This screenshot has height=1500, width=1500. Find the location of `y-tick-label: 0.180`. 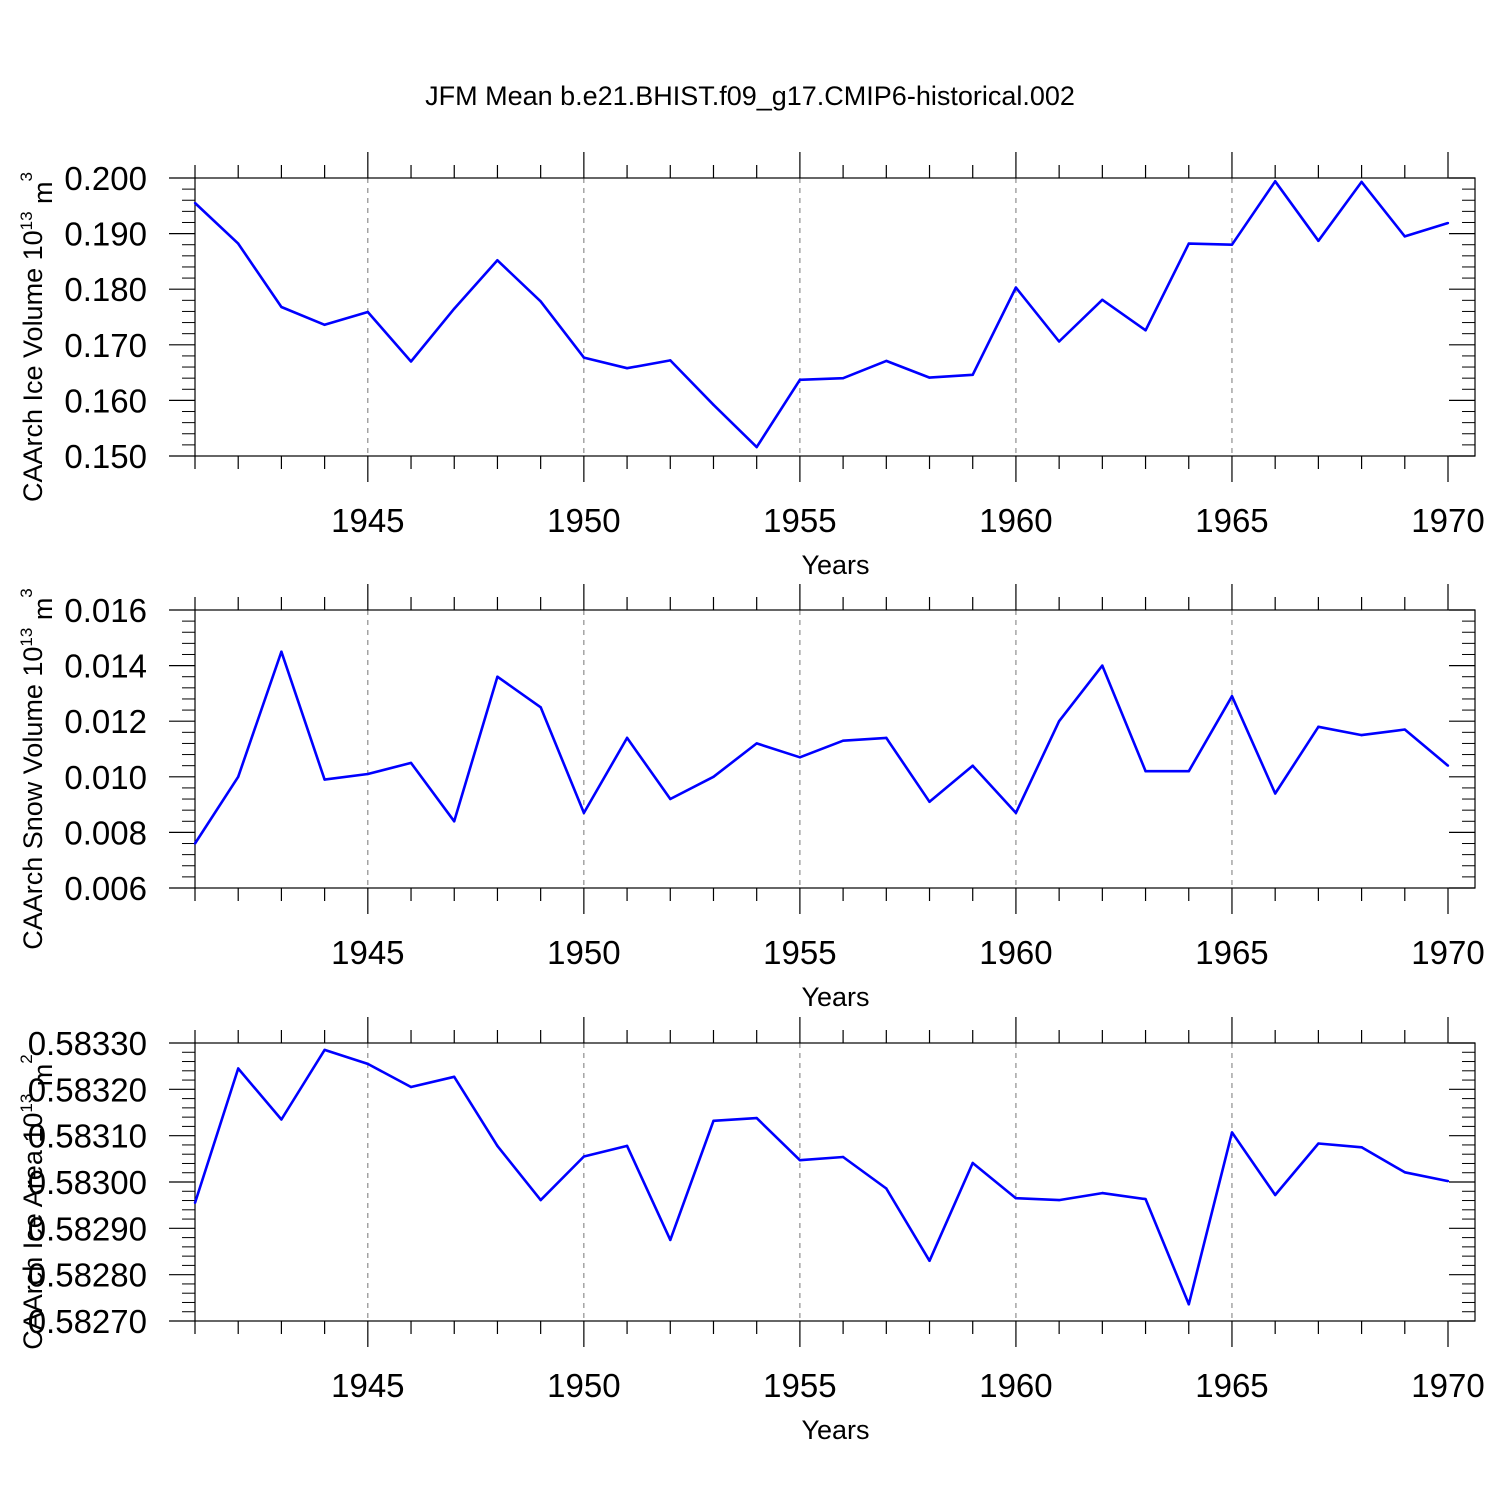

y-tick-label: 0.180 is located at coordinates (105, 289).